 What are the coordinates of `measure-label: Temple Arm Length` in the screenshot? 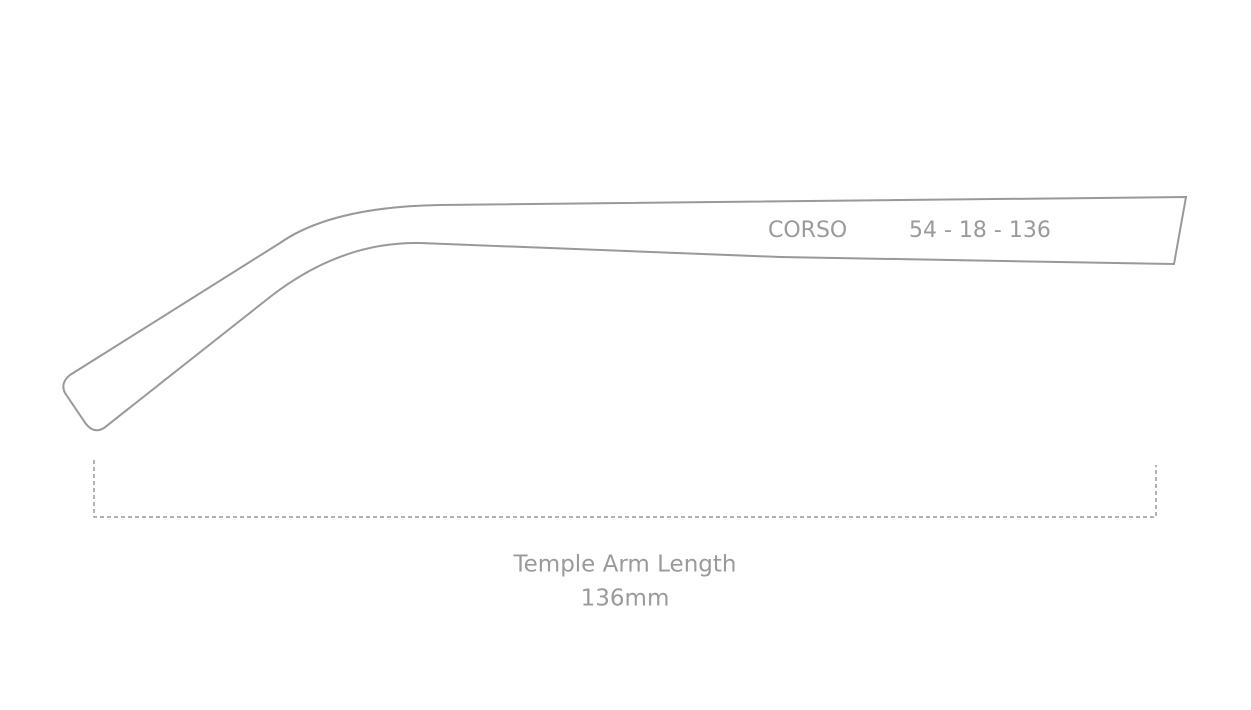 It's located at (625, 565).